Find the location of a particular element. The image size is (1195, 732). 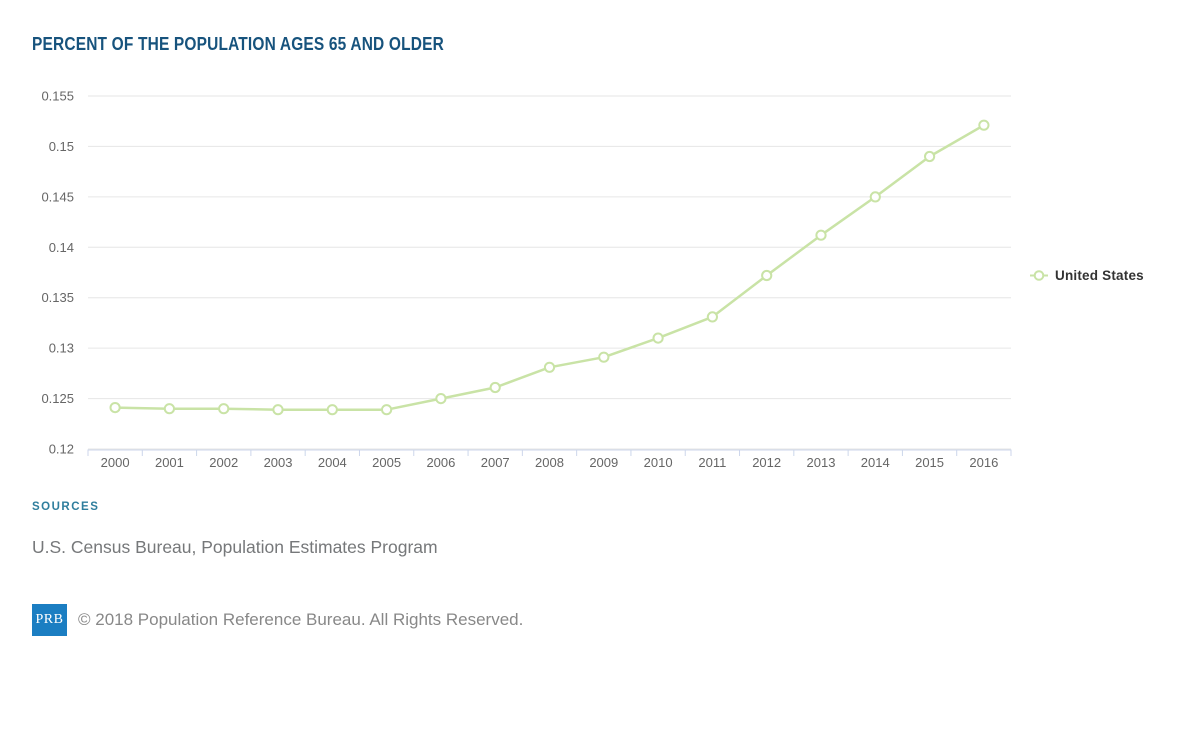

x-axis-label: 2000 is located at coordinates (115, 462).